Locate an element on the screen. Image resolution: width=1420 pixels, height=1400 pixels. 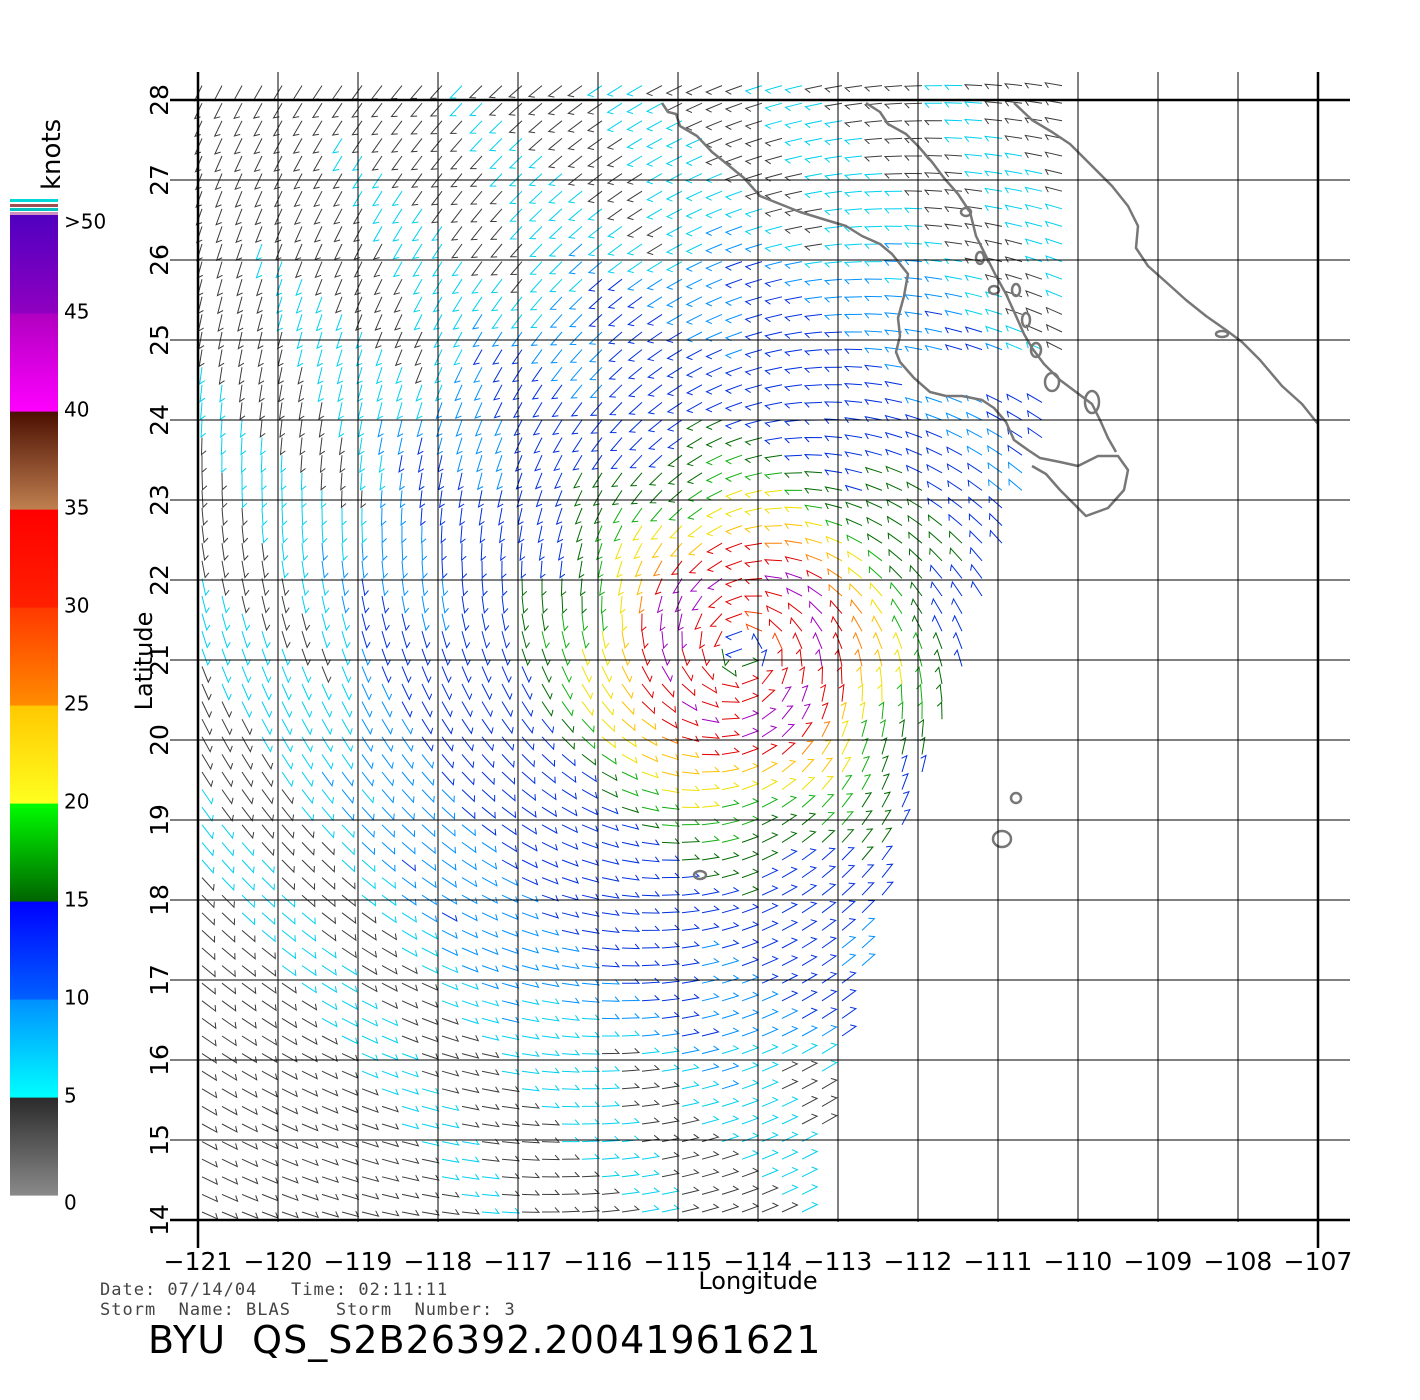
colorbar-band is located at coordinates (34, 264).